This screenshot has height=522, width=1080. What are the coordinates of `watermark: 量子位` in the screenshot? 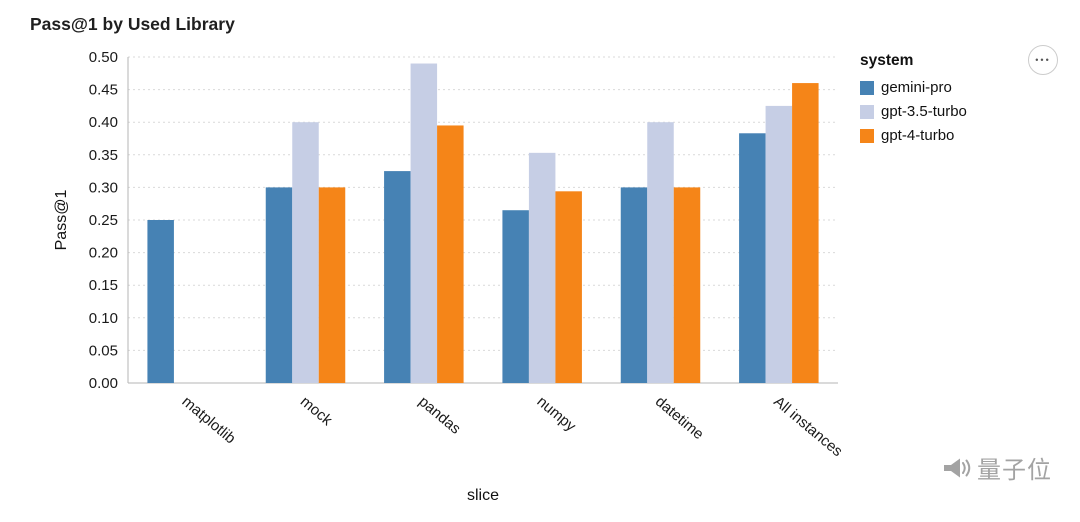 It's located at (996, 467).